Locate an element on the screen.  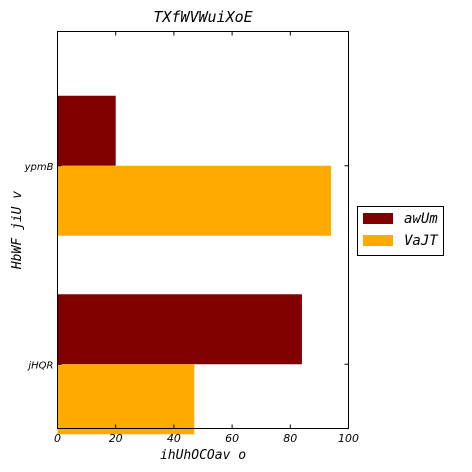
x-tick-label: 100 is located at coordinates (348, 438).